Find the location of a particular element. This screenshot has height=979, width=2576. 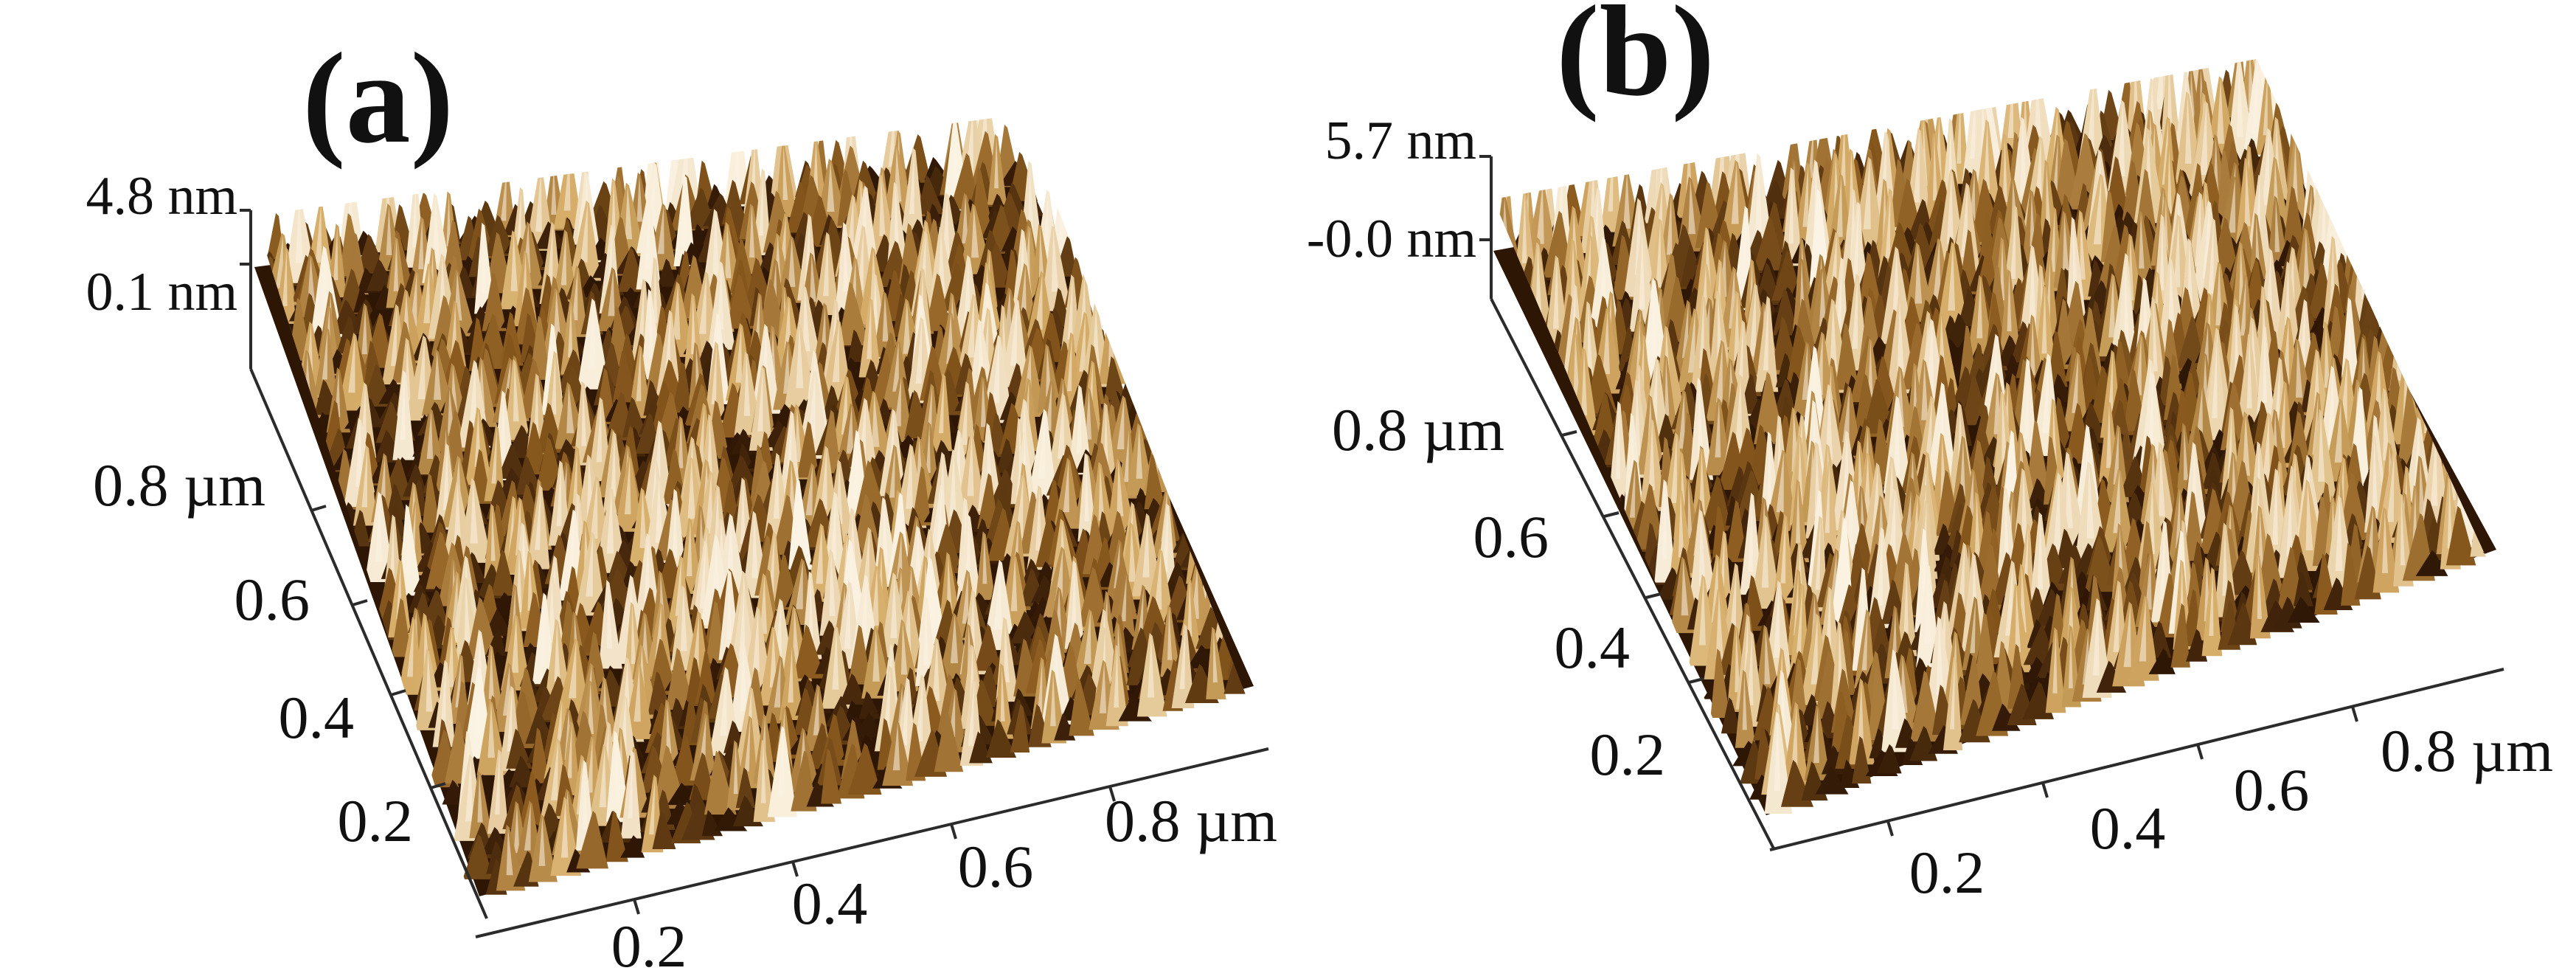

panel-b-y-tick-label-1: 0.2 is located at coordinates (1628, 754).